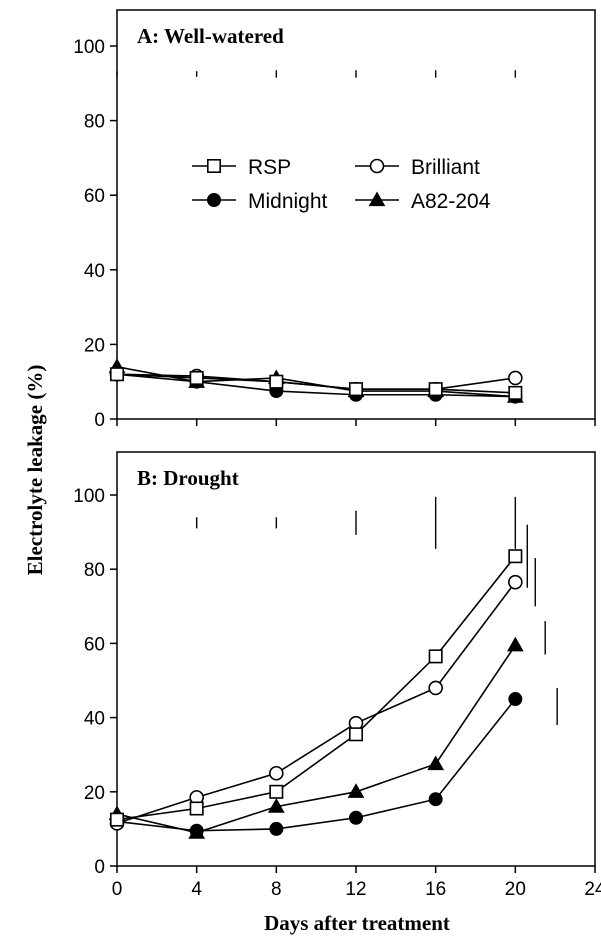  What do you see at coordinates (94, 570) in the screenshot?
I see `y-tick-label-b: 80` at bounding box center [94, 570].